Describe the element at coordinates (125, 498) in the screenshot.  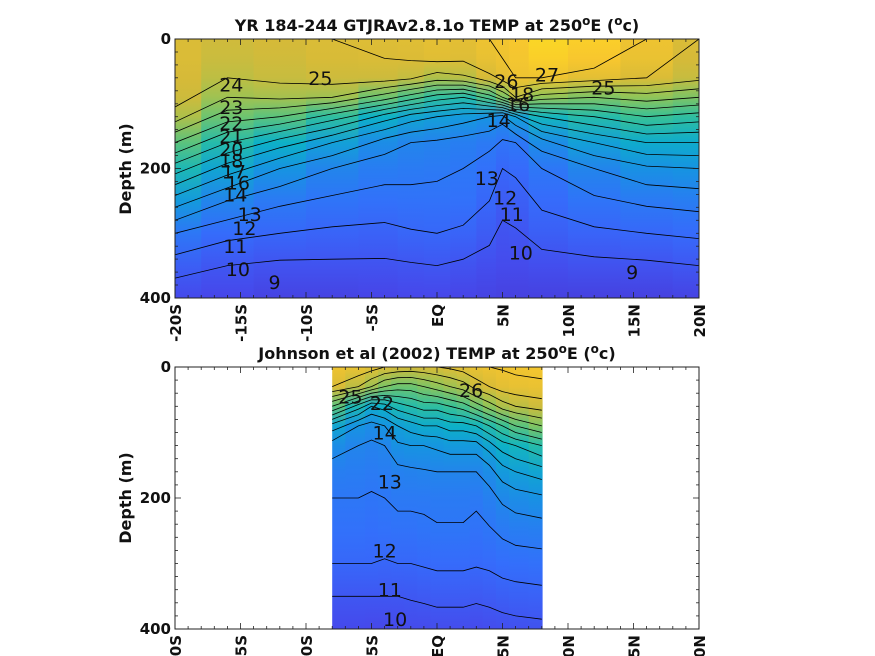
I see `bottom-y-axis-label: Depth (m)` at that location.